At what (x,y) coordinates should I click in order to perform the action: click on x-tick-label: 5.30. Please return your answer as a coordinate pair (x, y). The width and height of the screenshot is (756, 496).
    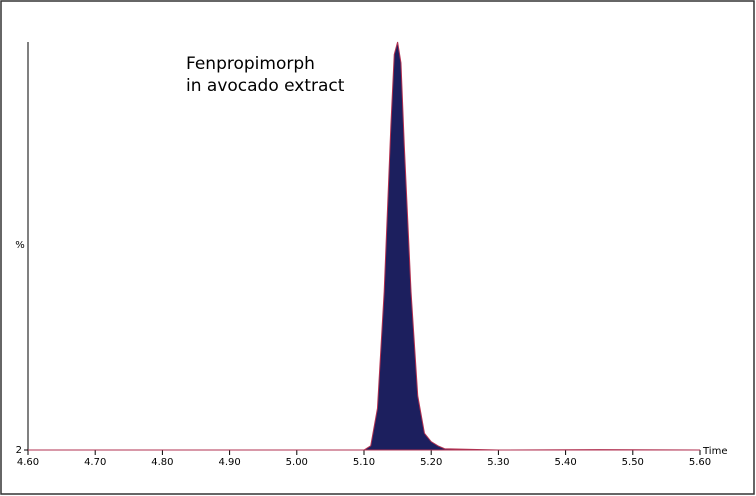
    Looking at the image, I should click on (498, 462).